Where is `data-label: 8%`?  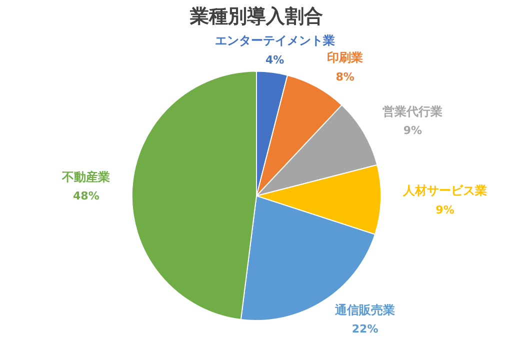
data-label: 8% is located at coordinates (345, 77).